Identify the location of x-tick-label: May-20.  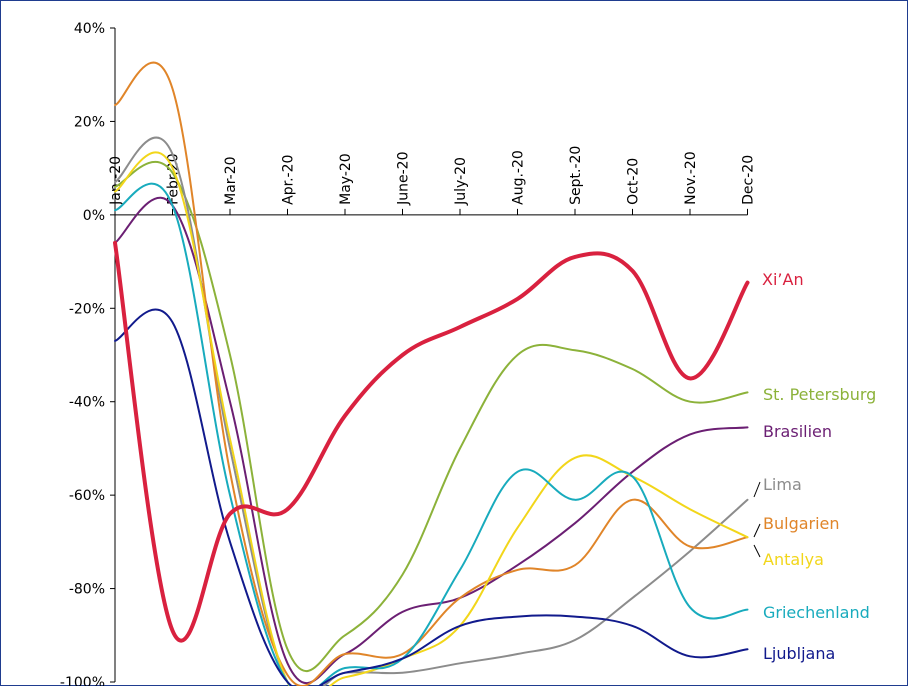
(346, 179).